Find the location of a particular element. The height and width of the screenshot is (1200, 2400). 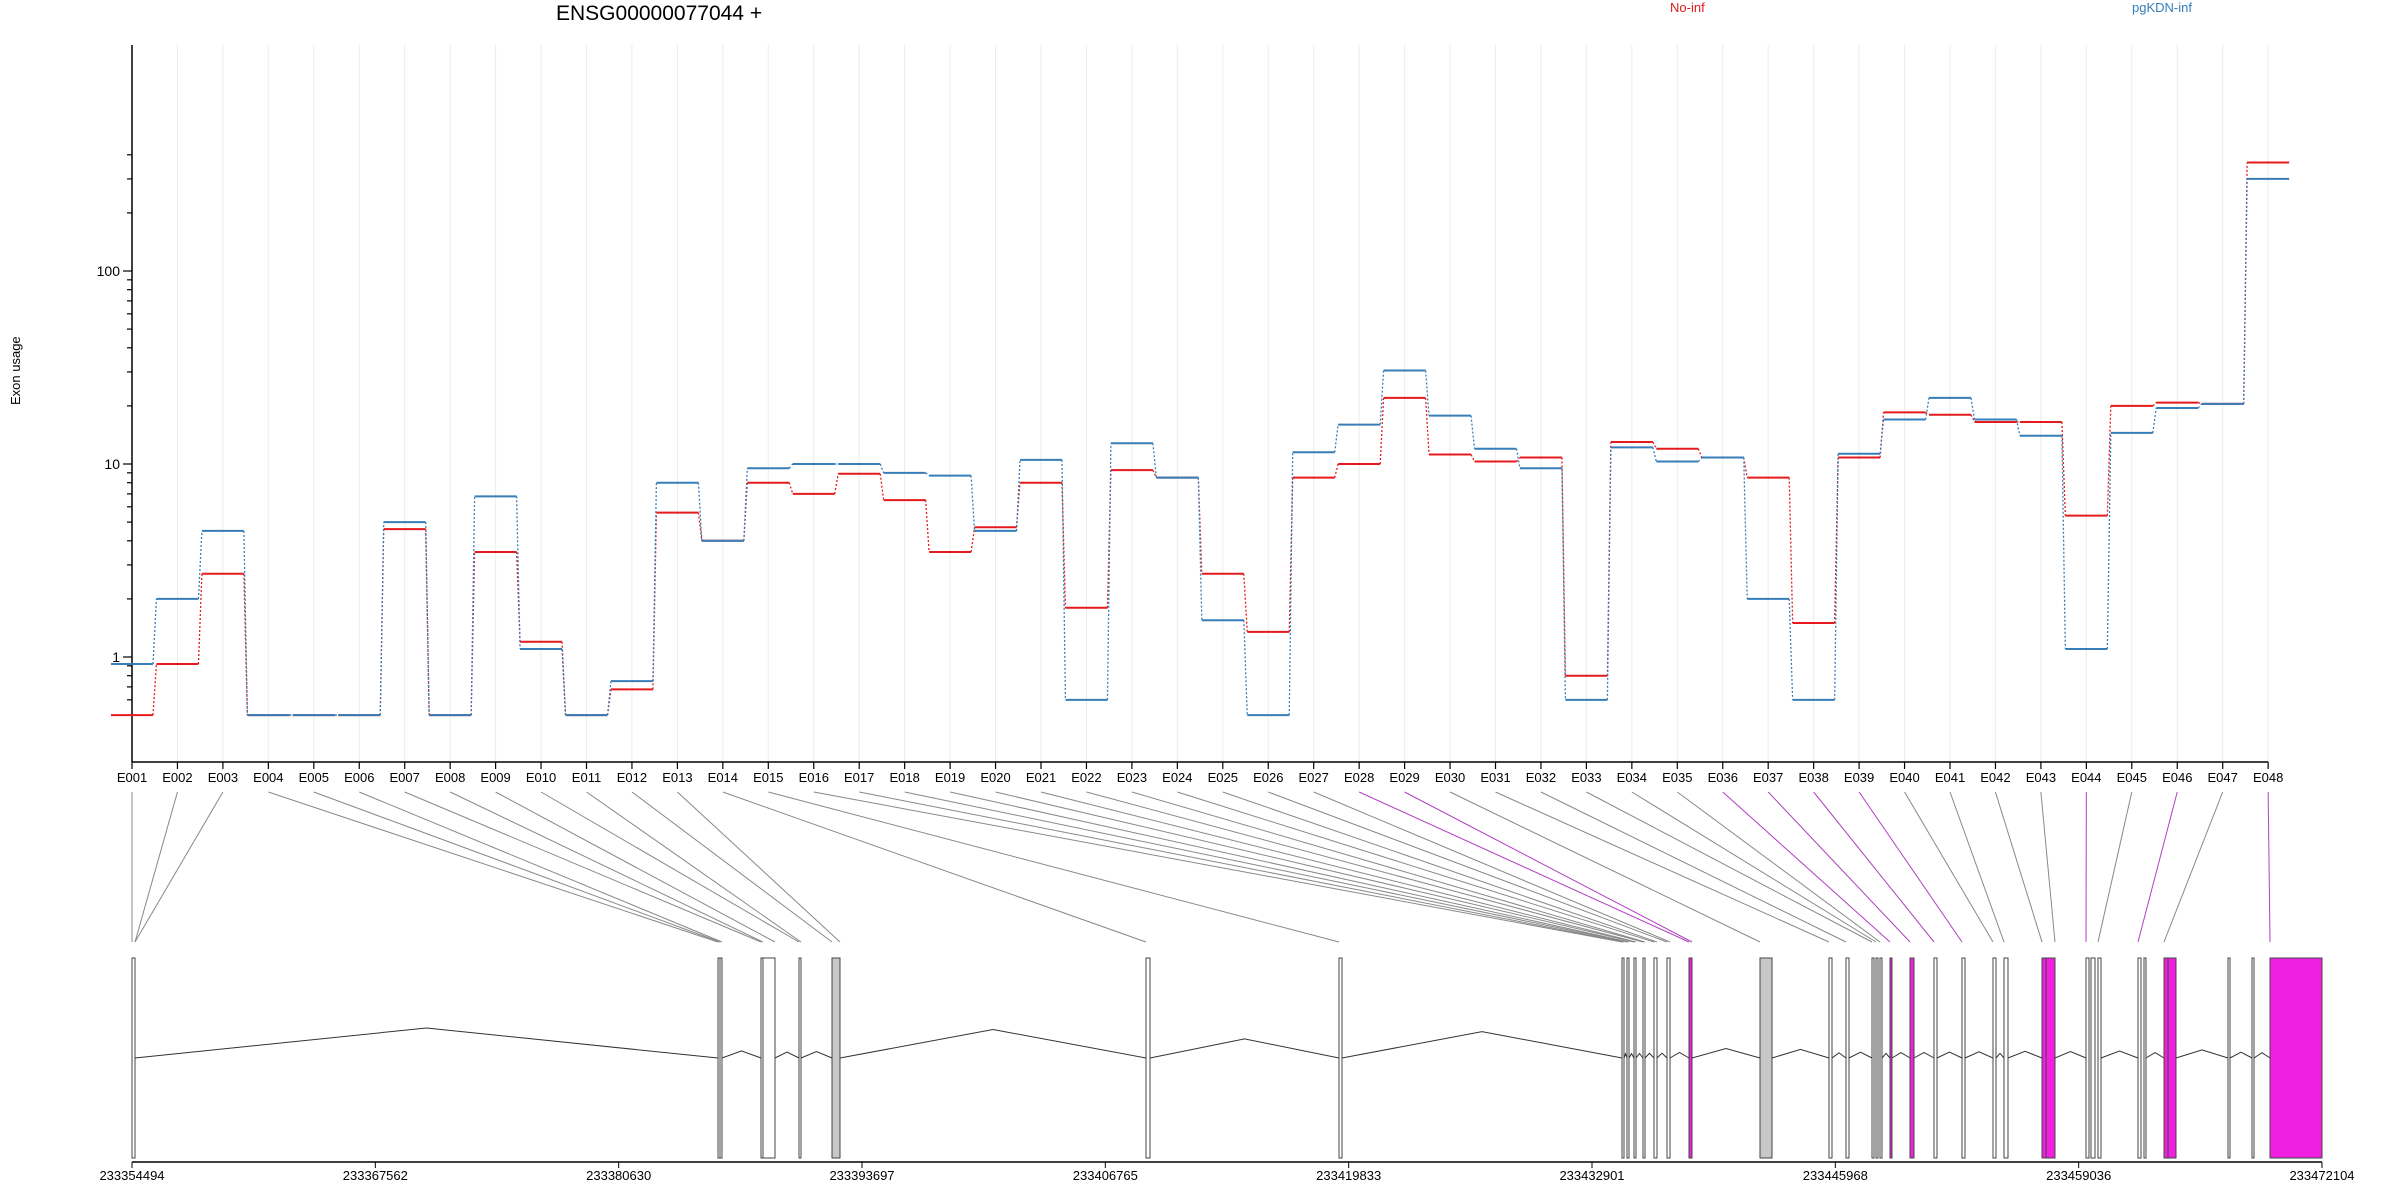

x-tick-label: E048 is located at coordinates (2268, 777).